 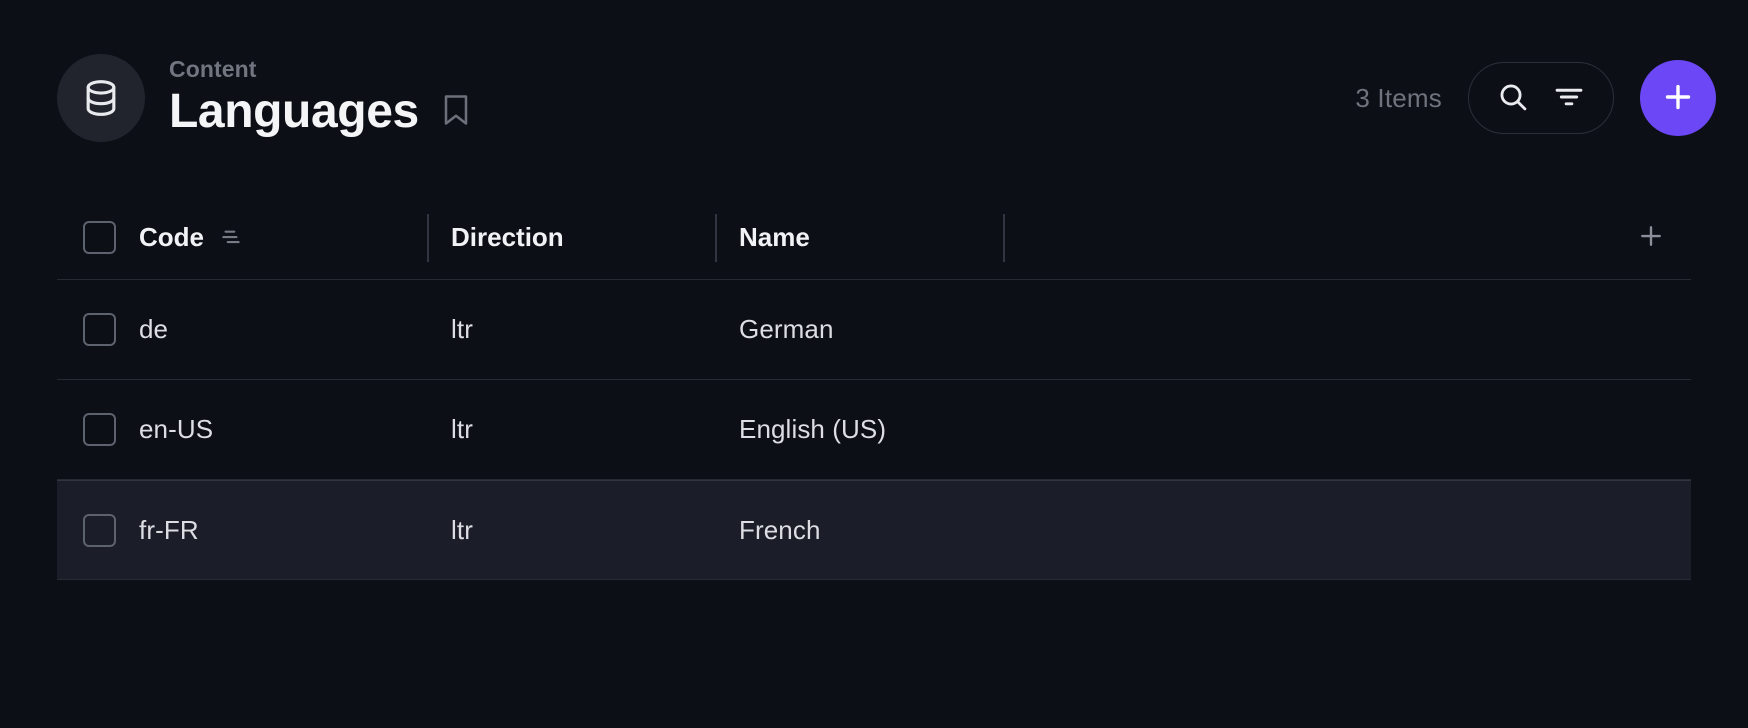 I want to click on column-header-direction: Direction, so click(x=583, y=238).